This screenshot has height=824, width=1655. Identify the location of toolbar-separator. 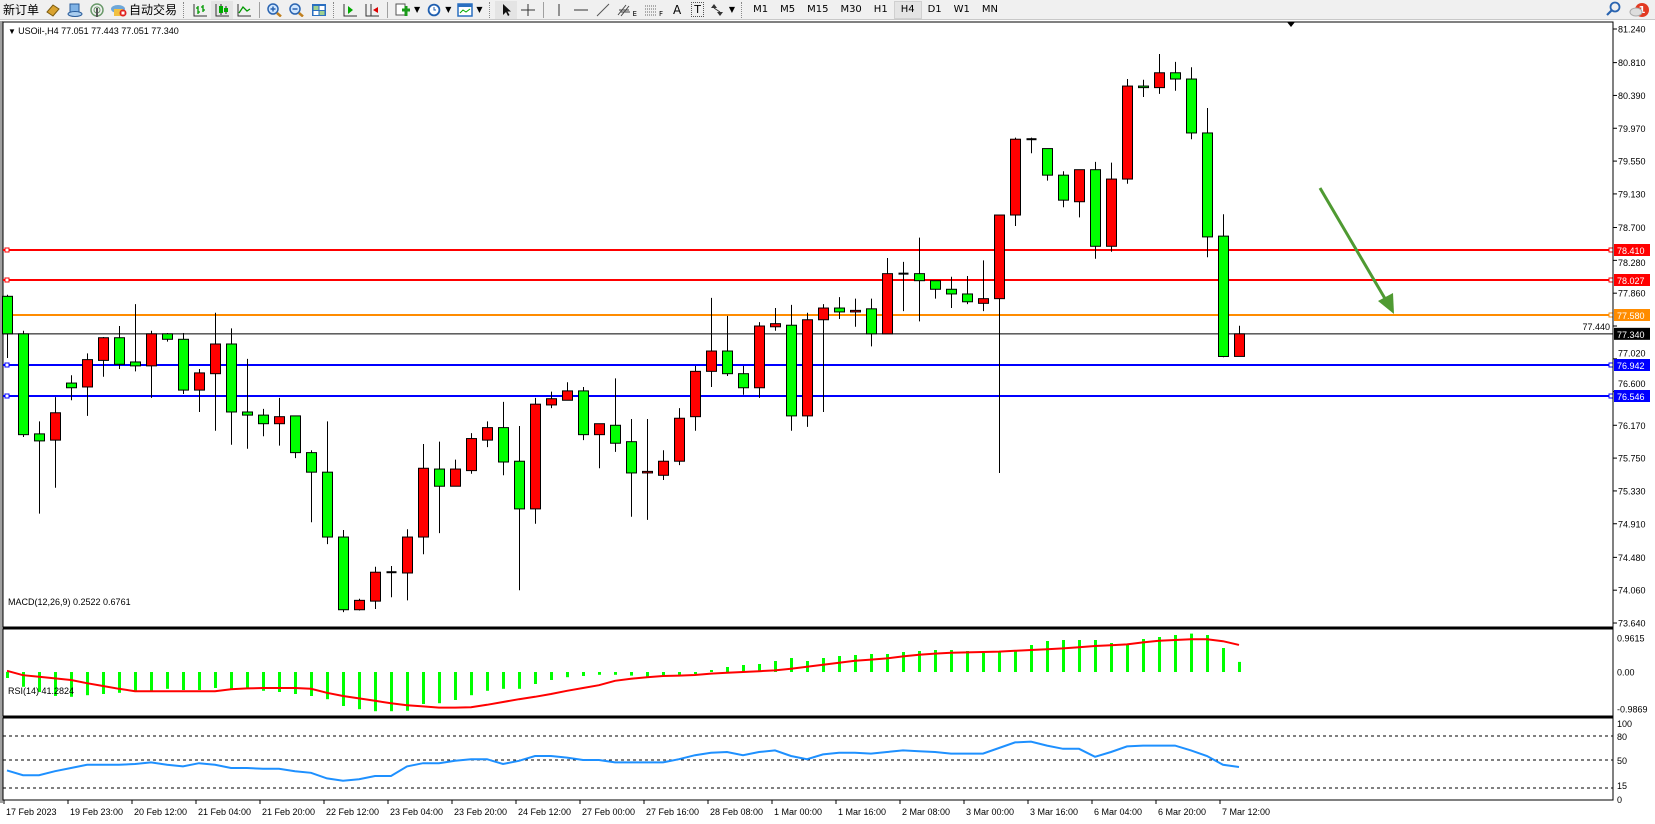
(388, 9).